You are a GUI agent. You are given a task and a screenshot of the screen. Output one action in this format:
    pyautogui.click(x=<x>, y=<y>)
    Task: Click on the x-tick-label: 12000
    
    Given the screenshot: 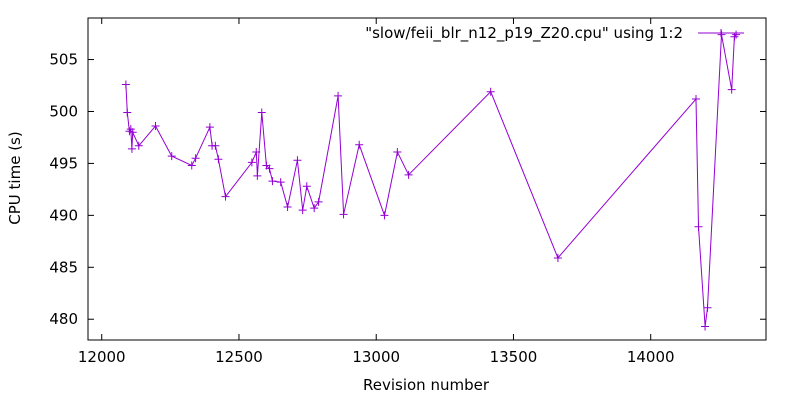 What is the action you would take?
    pyautogui.click(x=102, y=357)
    